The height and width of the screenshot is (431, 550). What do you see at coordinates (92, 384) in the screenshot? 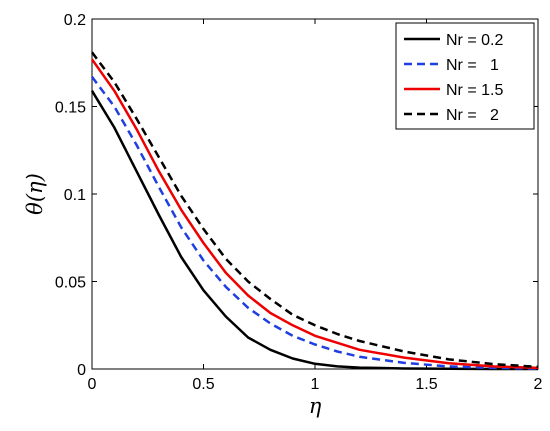
I see `x-tick-label: 0` at bounding box center [92, 384].